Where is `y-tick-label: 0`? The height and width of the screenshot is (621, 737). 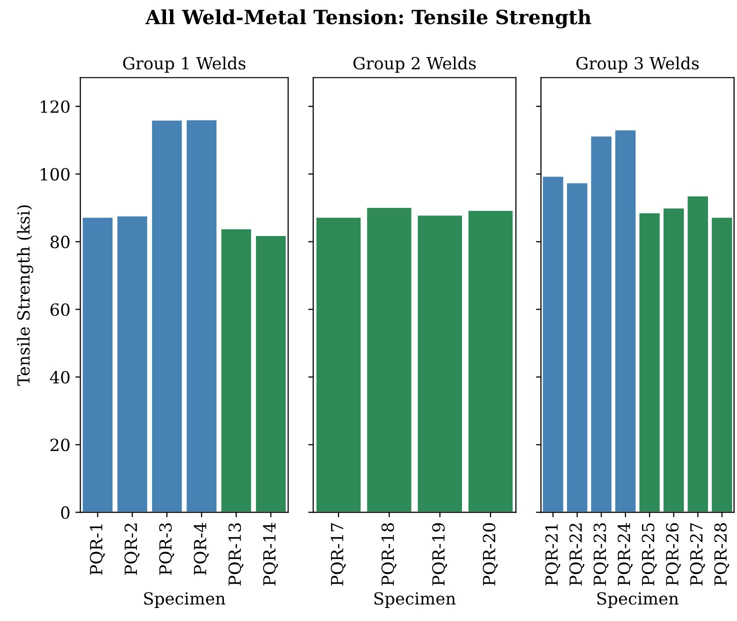 y-tick-label: 0 is located at coordinates (65, 512).